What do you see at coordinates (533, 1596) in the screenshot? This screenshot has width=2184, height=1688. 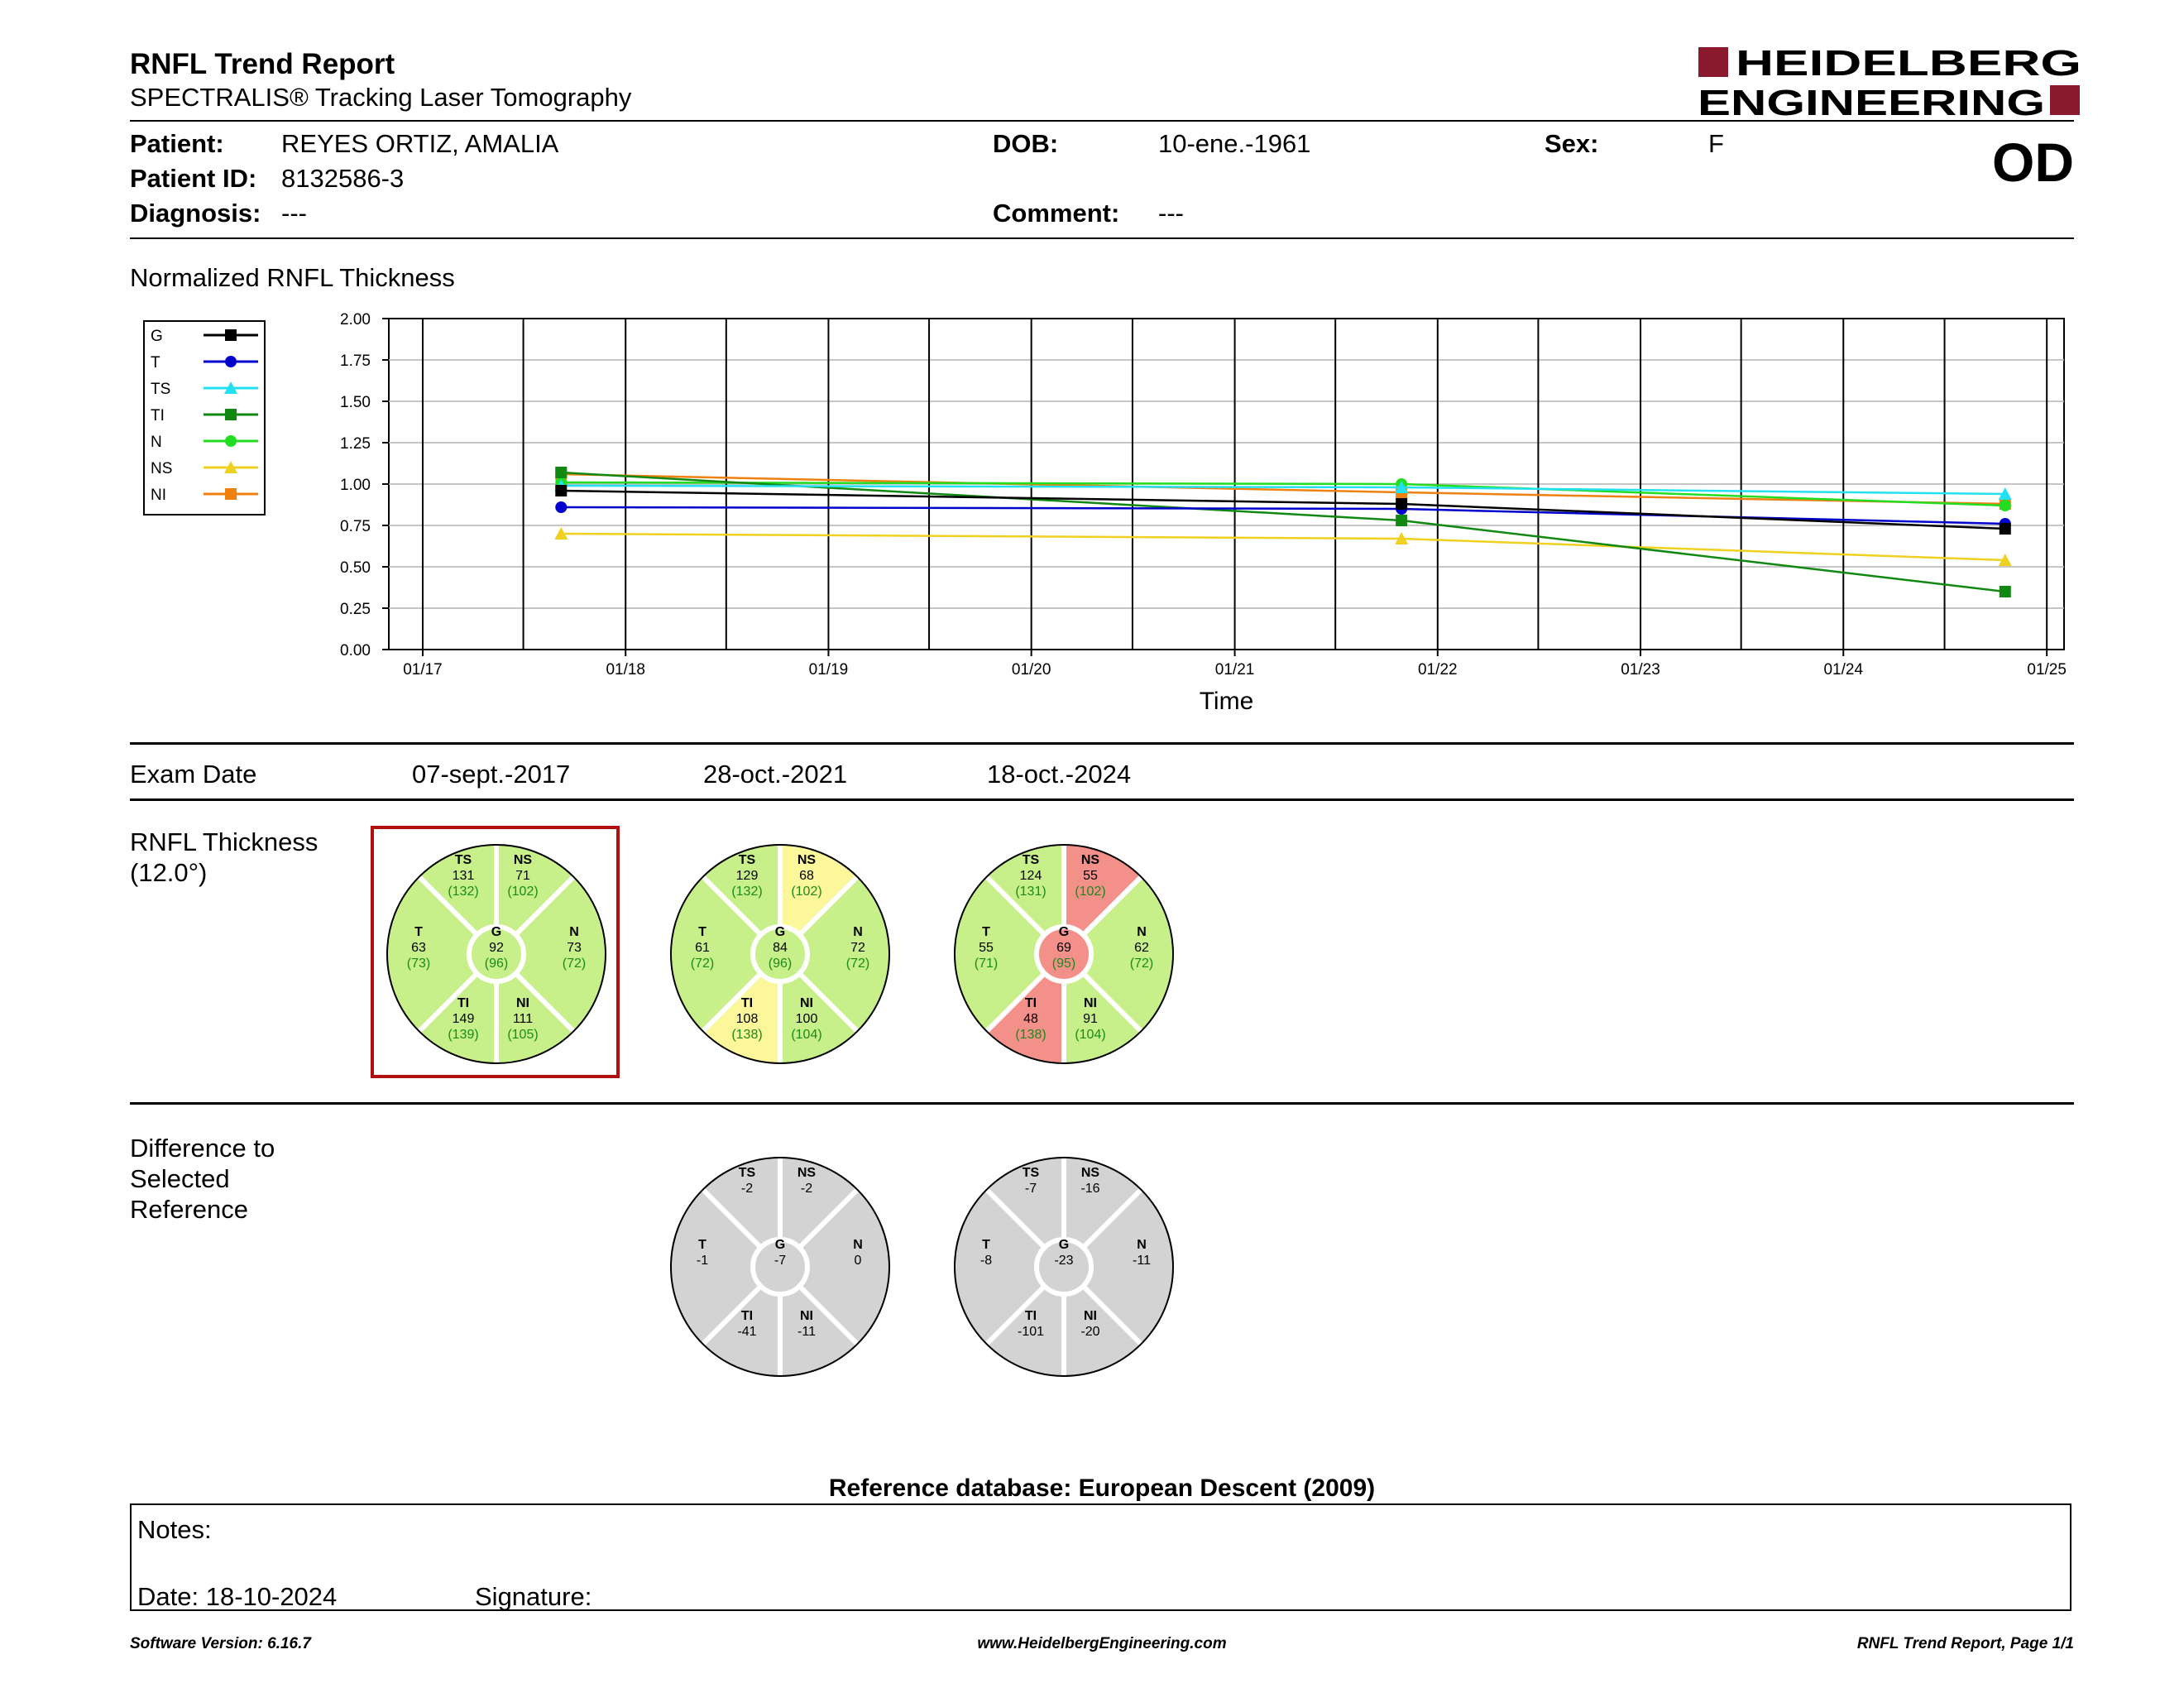 I see `signature-label: Signature:` at bounding box center [533, 1596].